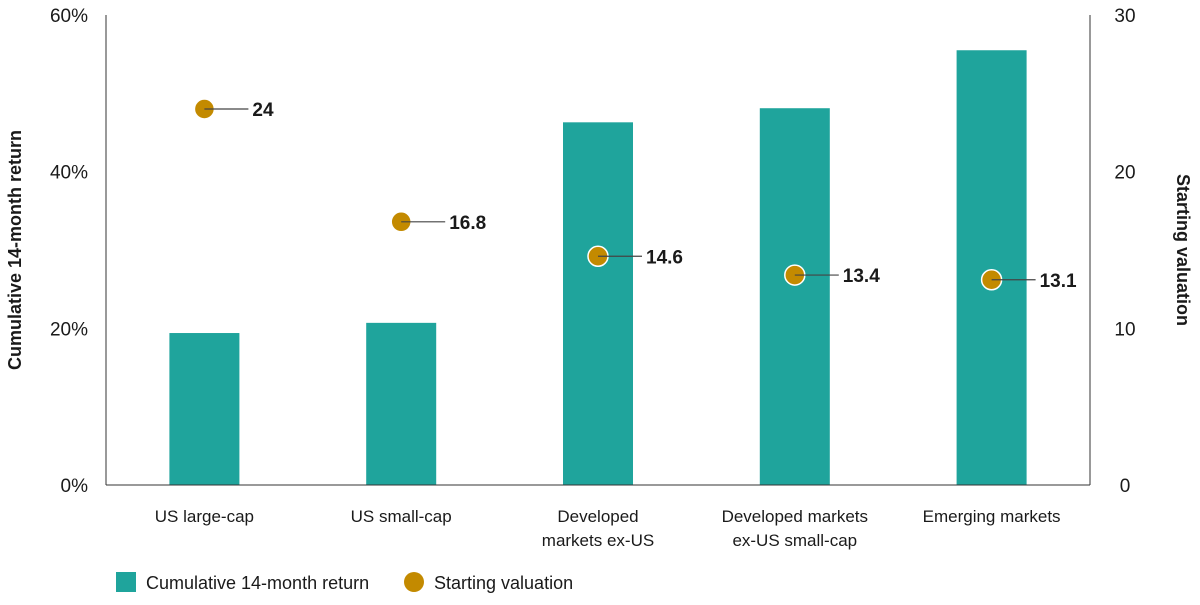 This screenshot has height=605, width=1200. What do you see at coordinates (1125, 486) in the screenshot?
I see `right-tick-label: 0` at bounding box center [1125, 486].